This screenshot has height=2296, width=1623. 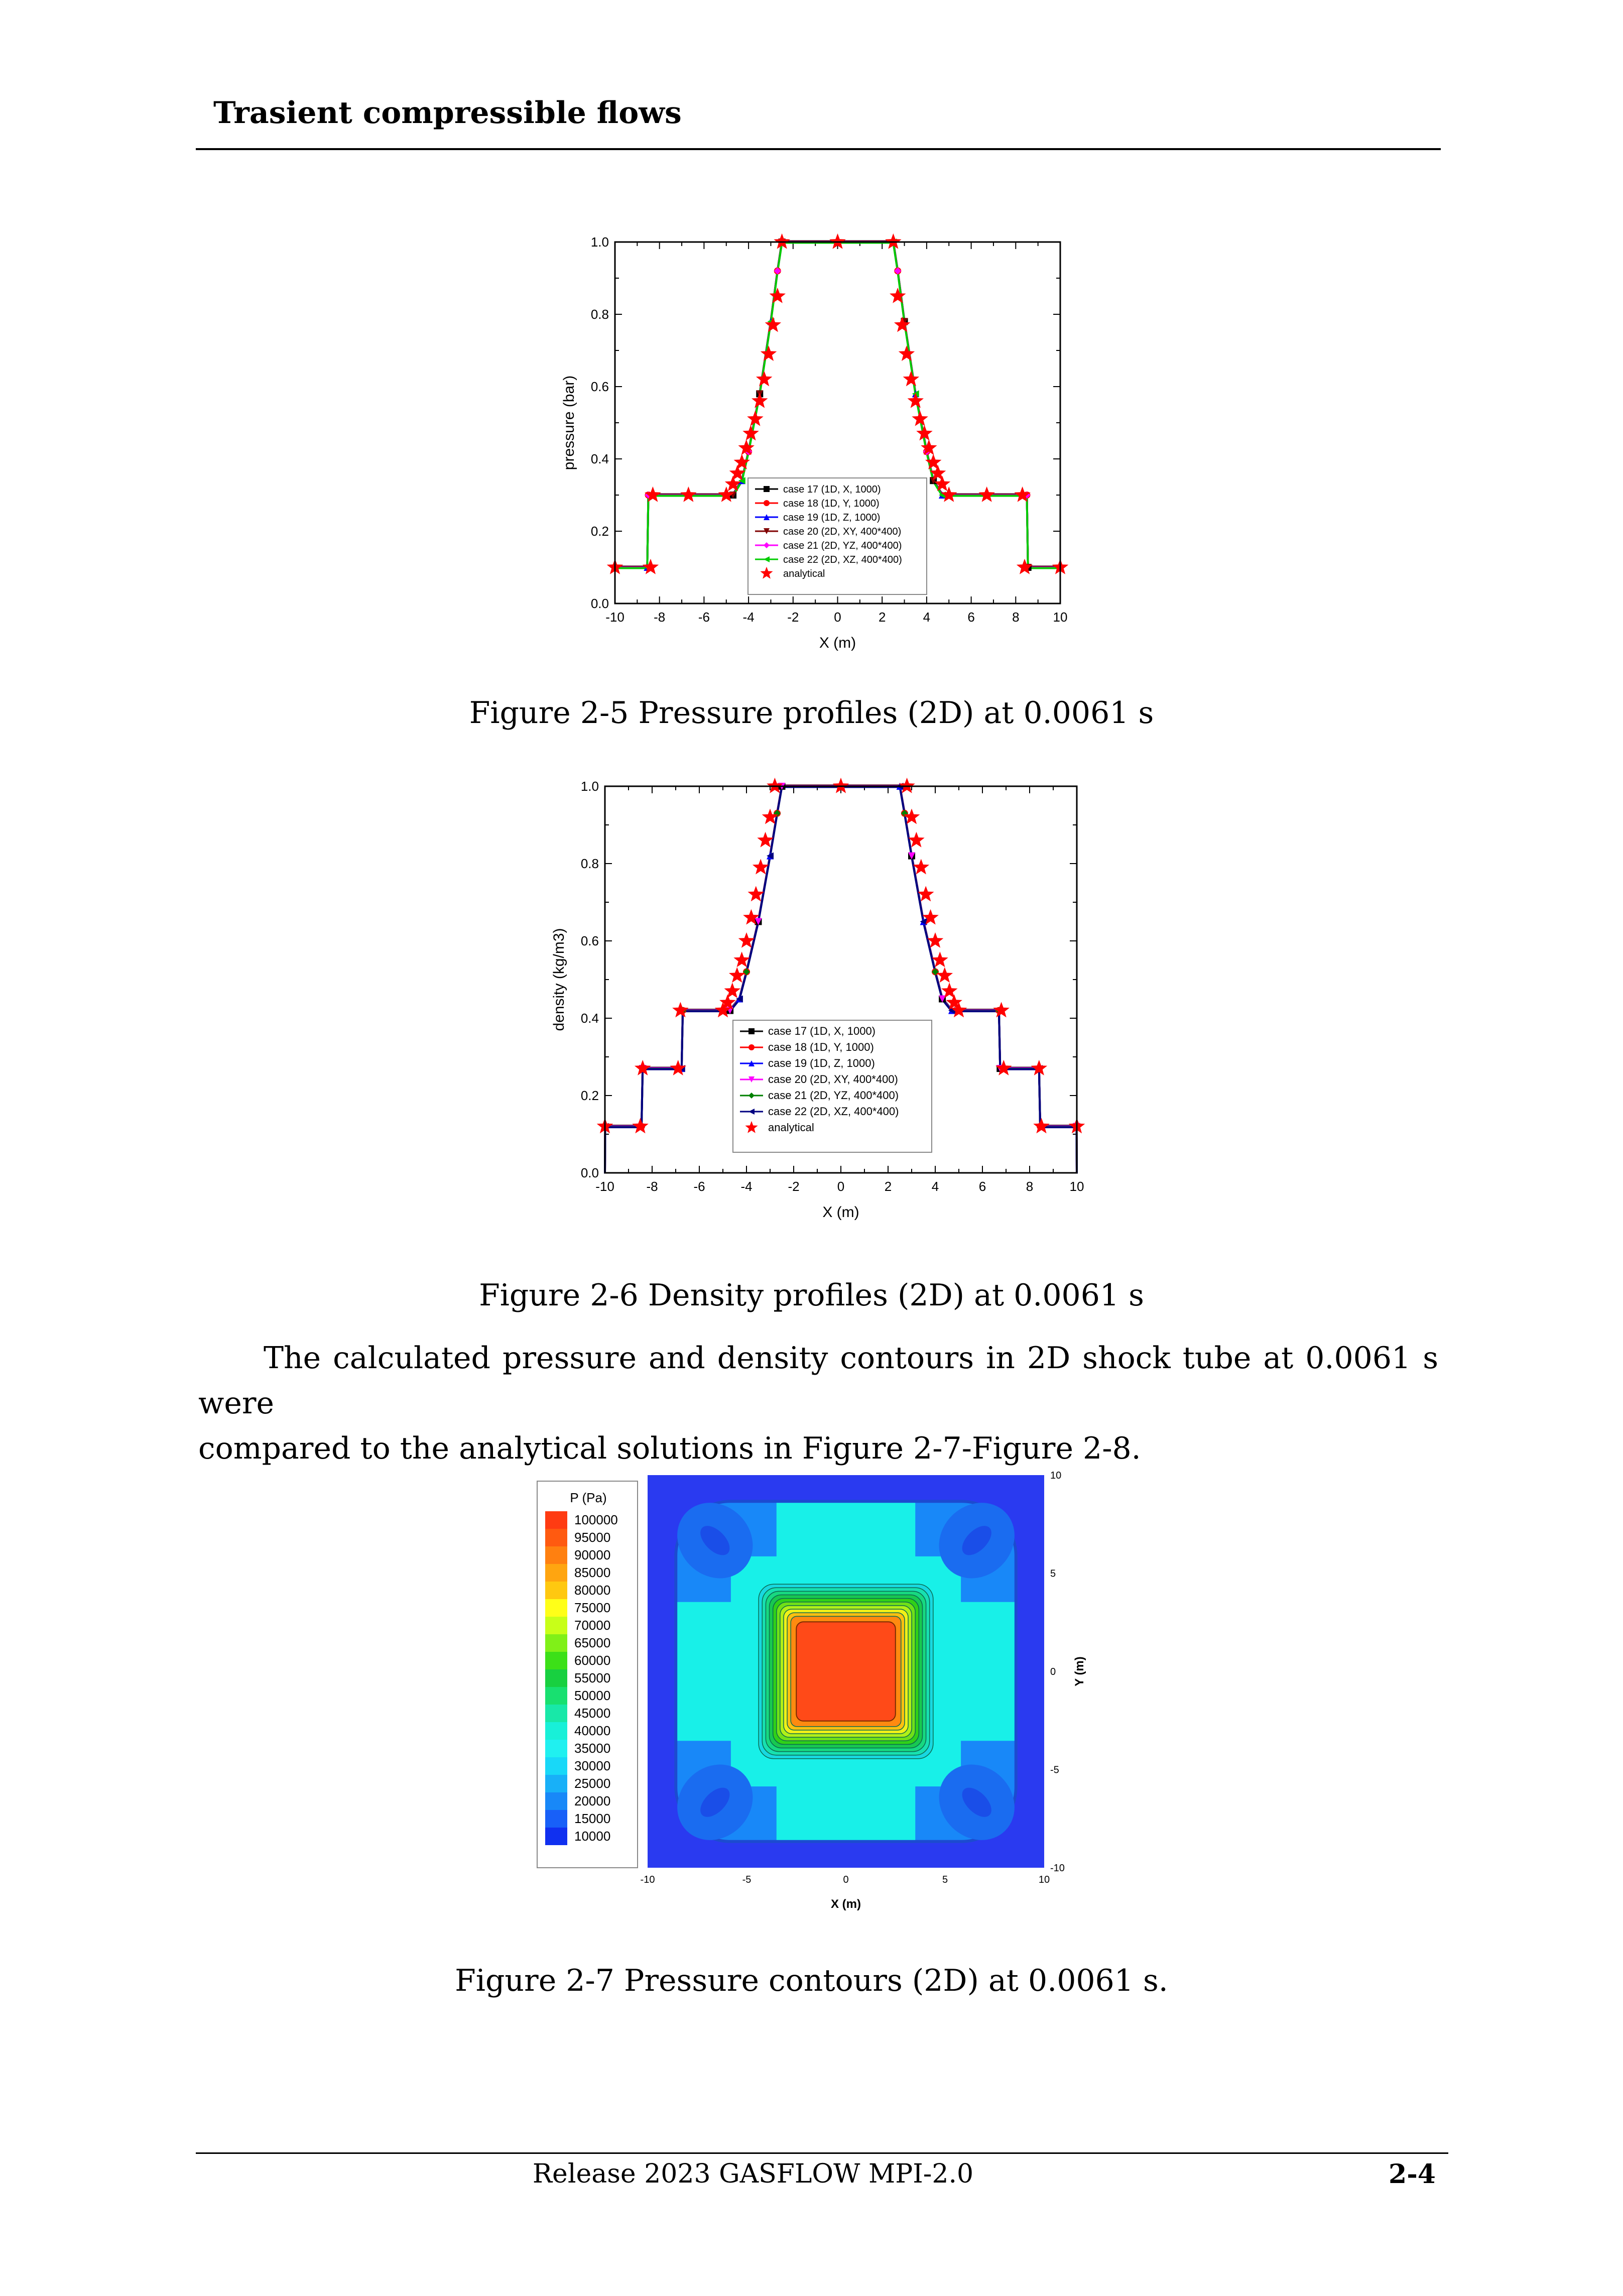 I want to click on legend-entry: case 17 (1D, X, 1000), so click(x=822, y=1031).